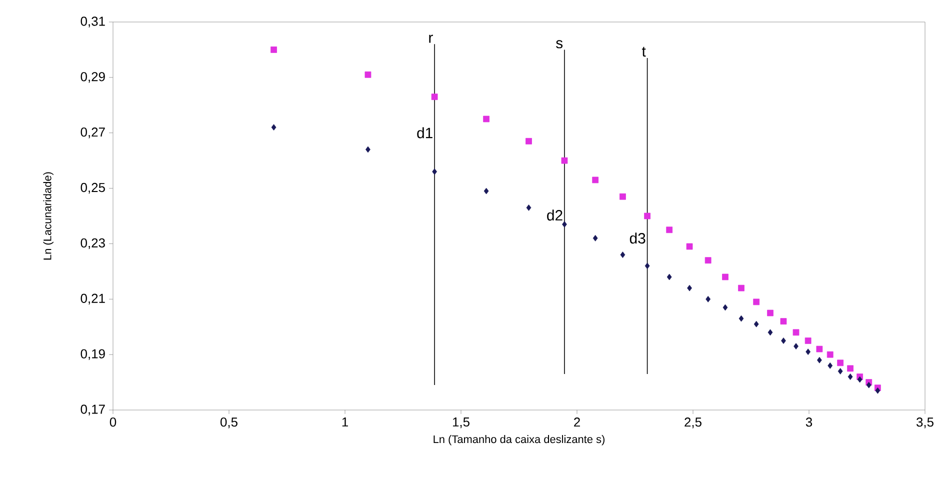  What do you see at coordinates (113, 422) in the screenshot?
I see `x-tick-label: 0` at bounding box center [113, 422].